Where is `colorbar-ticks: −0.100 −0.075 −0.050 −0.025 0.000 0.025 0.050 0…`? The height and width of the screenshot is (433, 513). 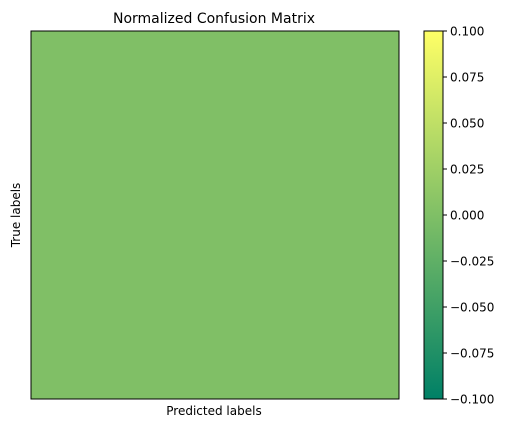
colorbar-ticks: −0.100 −0.075 −0.050 −0.025 0.000 0.025 0.050 0… is located at coordinates (468, 216).